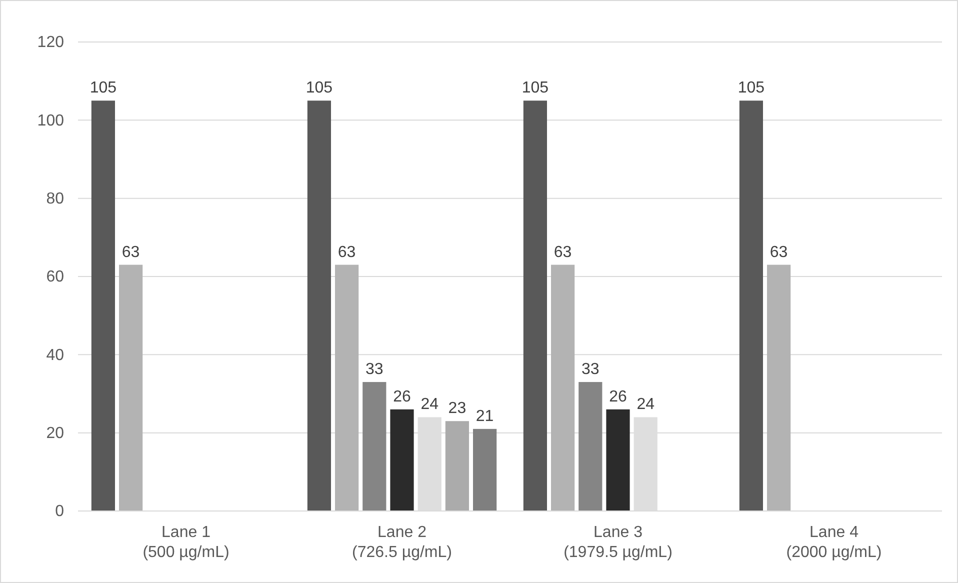  Describe the element at coordinates (186, 542) in the screenshot. I see `x-tick-label: Lane 1 (500 µg/mL)` at that location.